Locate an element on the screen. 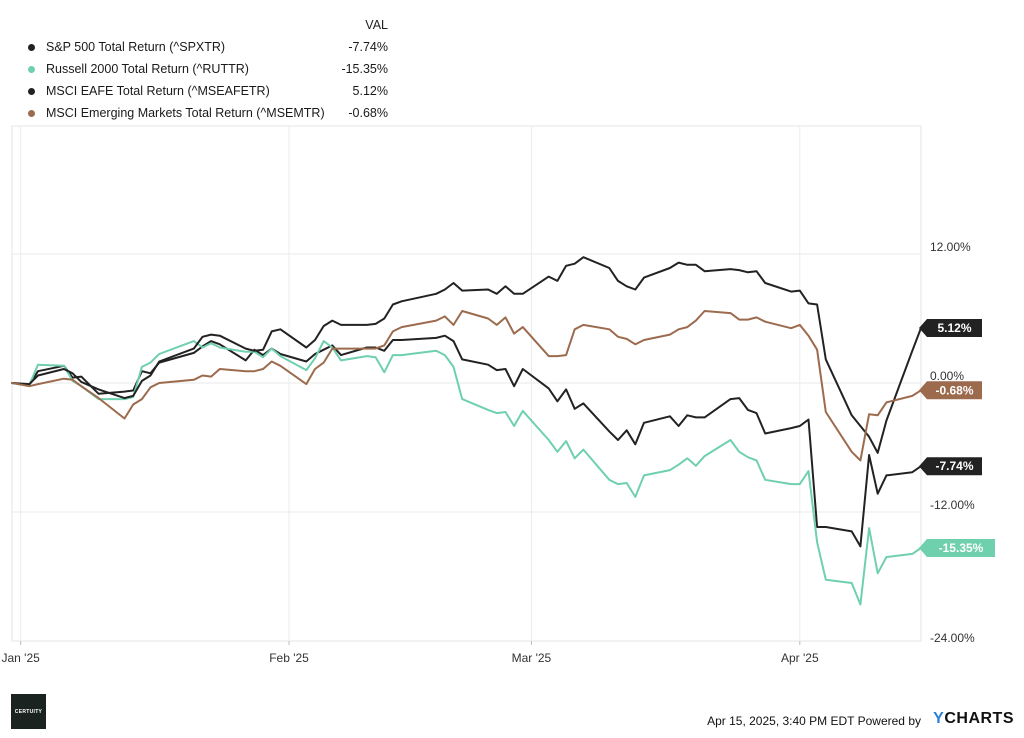 This screenshot has height=738, width=1024. y-tick-label: -12.00% is located at coordinates (952, 505).